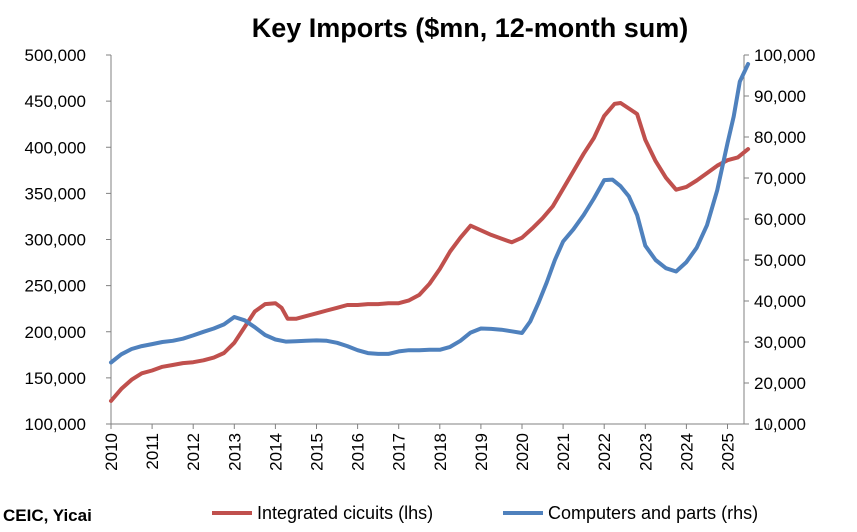 The height and width of the screenshot is (532, 857). I want to click on right-tick-label: 30,000, so click(780, 342).